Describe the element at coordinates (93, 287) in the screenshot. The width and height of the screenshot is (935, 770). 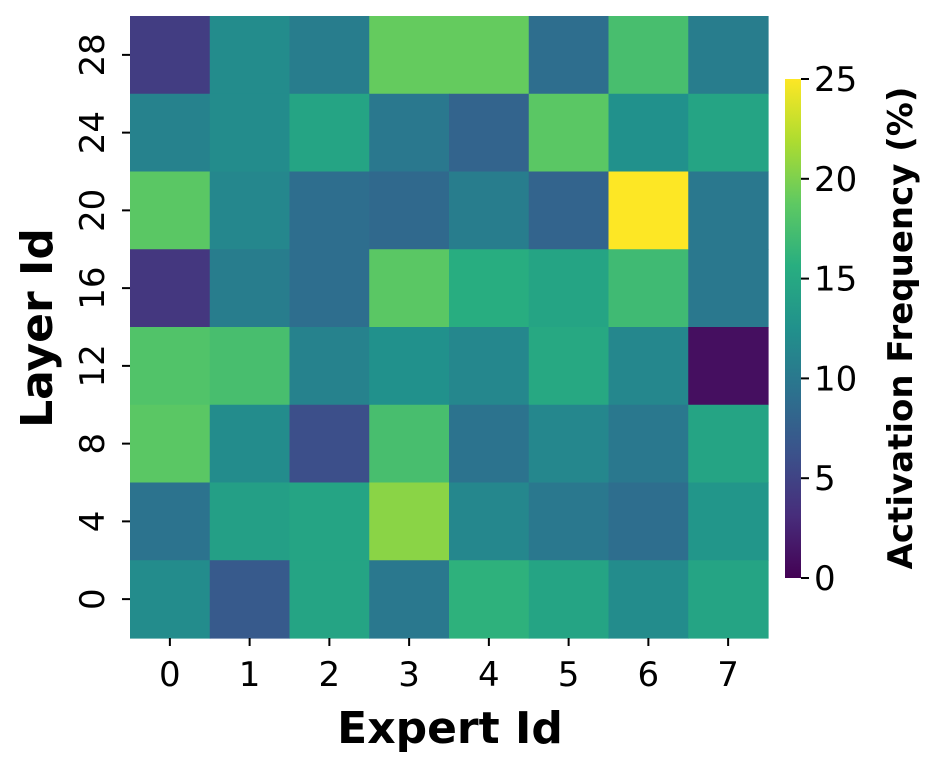
I see `y-tick-label: 16` at that location.